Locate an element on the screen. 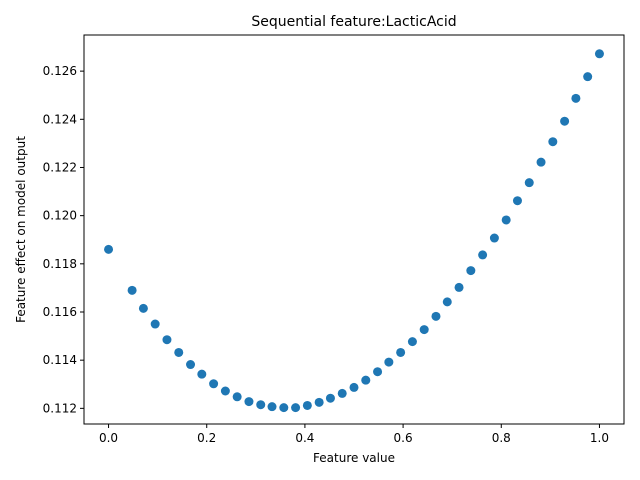  x-tick-label: 1.0 is located at coordinates (599, 438).